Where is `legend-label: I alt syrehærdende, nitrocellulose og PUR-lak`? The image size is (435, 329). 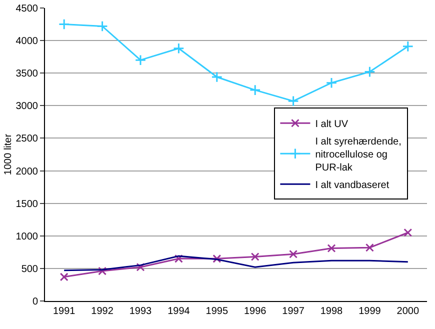 legend-label: I alt syrehærdende, nitrocellulose og PUR-lak is located at coordinates (358, 155).